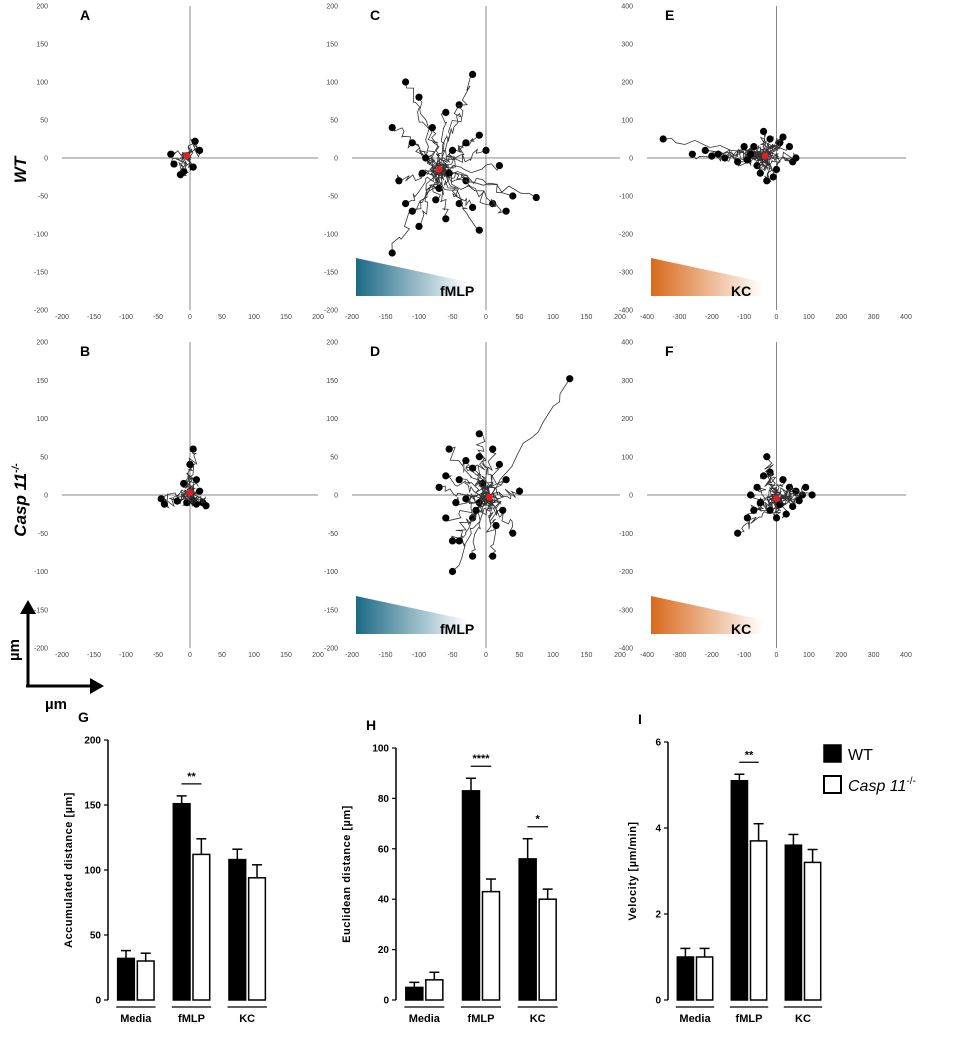 The width and height of the screenshot is (957, 1037). I want to click on track-origin-e, so click(765, 156).